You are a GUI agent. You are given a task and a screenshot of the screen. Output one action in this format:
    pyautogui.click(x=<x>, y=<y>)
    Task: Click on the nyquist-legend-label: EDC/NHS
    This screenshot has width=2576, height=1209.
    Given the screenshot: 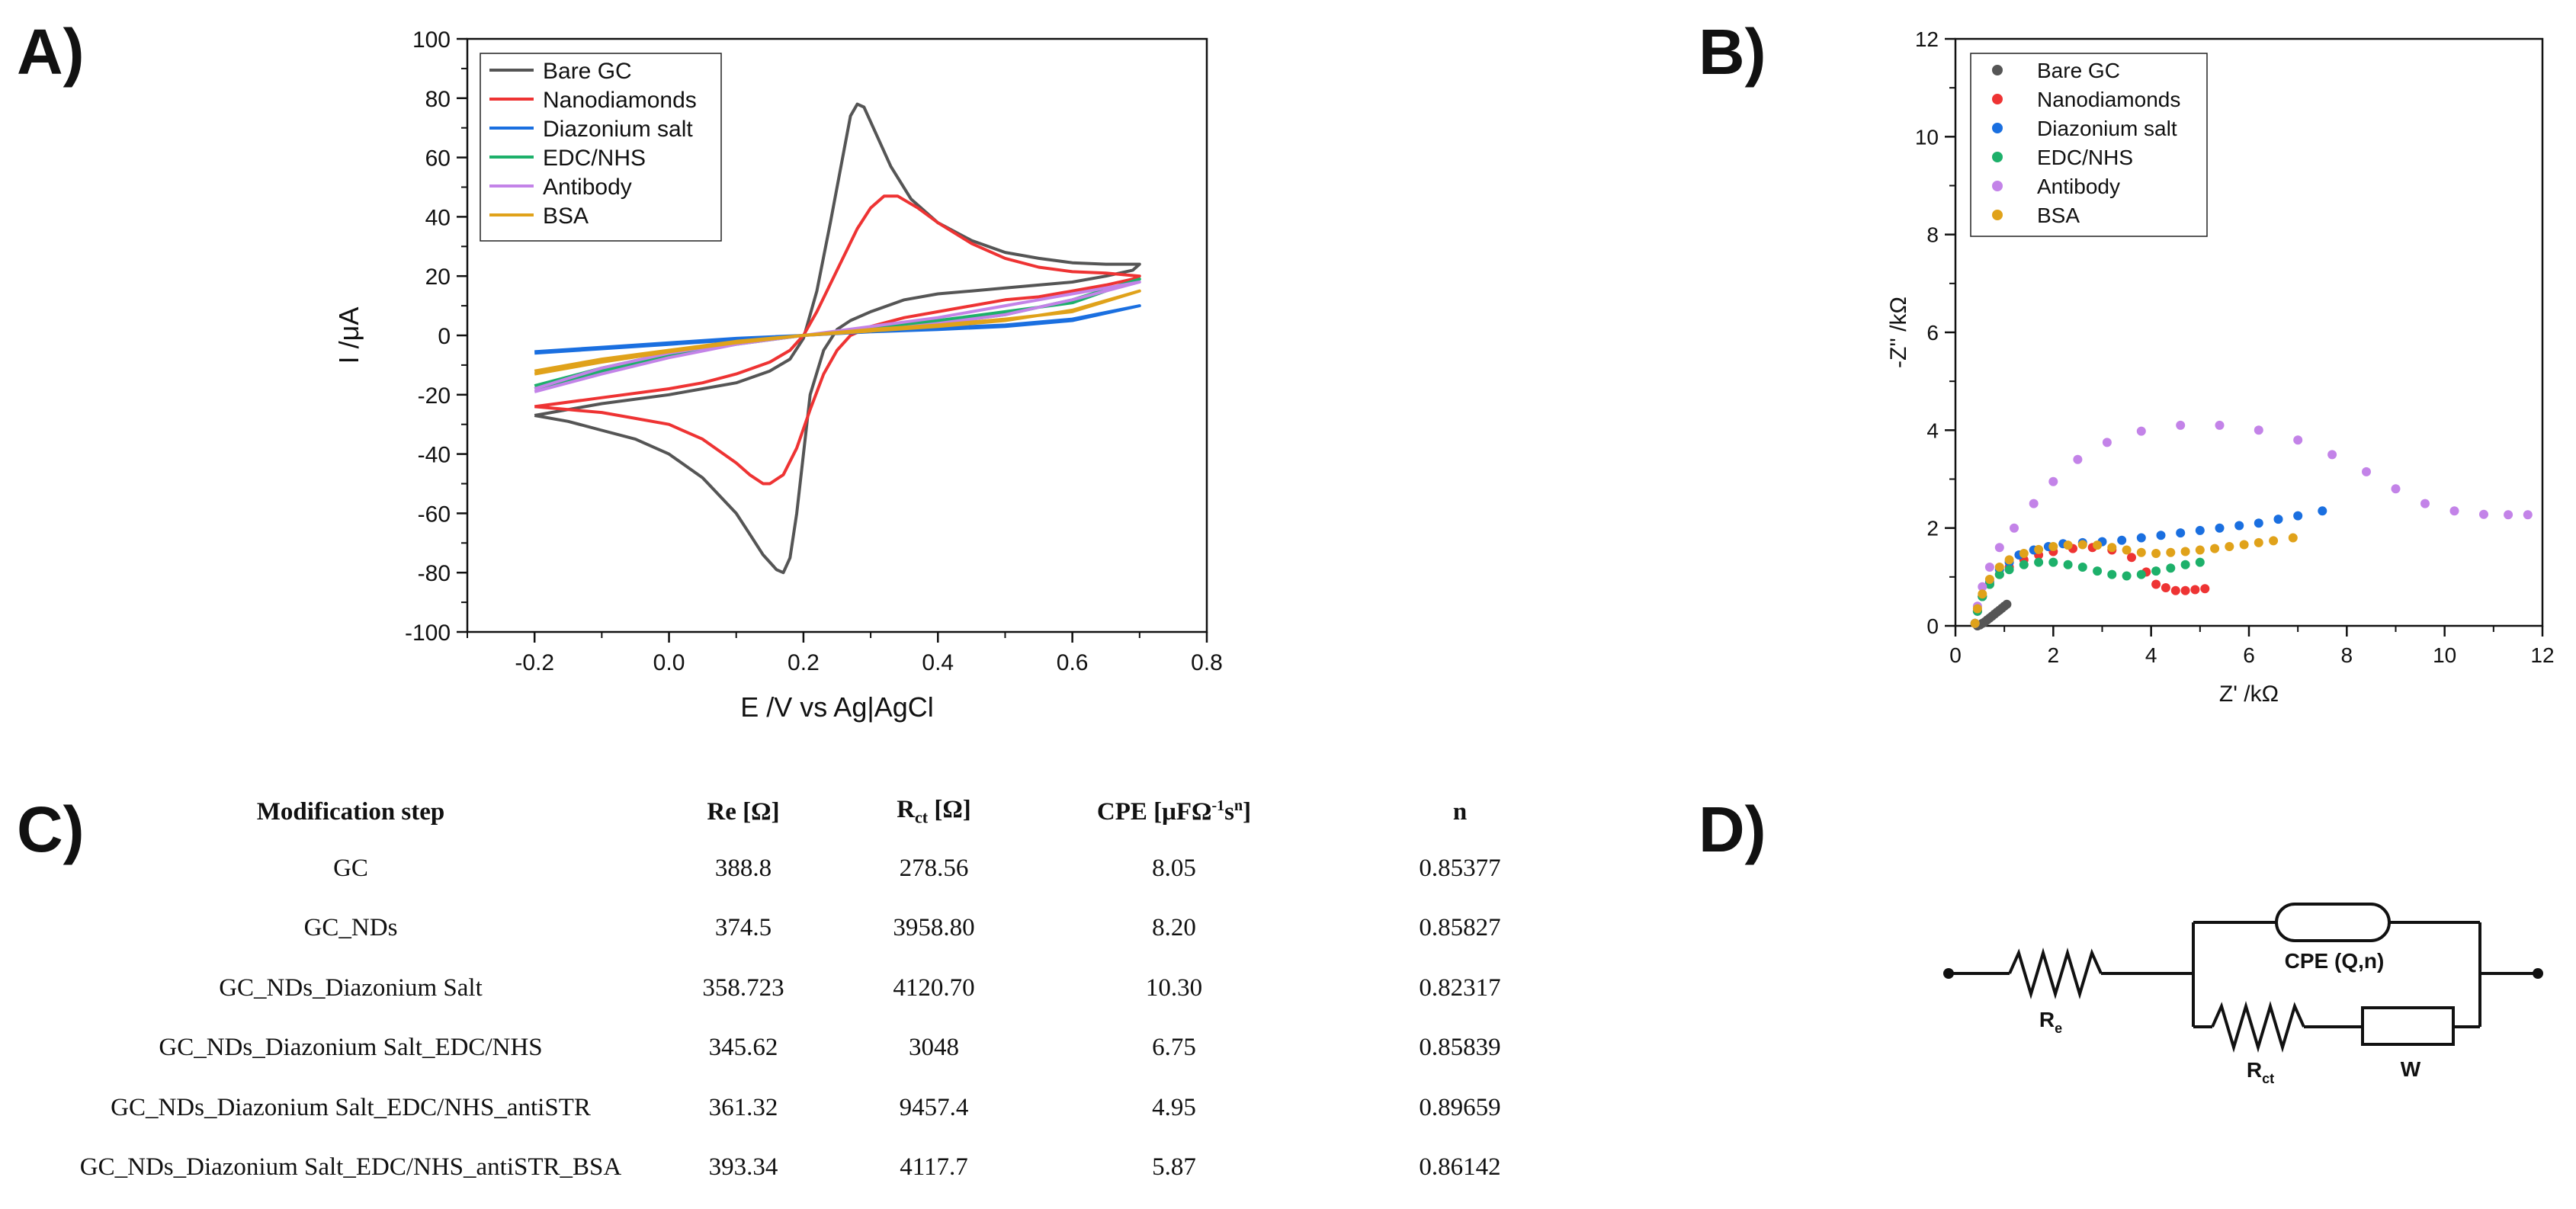 What is the action you would take?
    pyautogui.click(x=2085, y=157)
    